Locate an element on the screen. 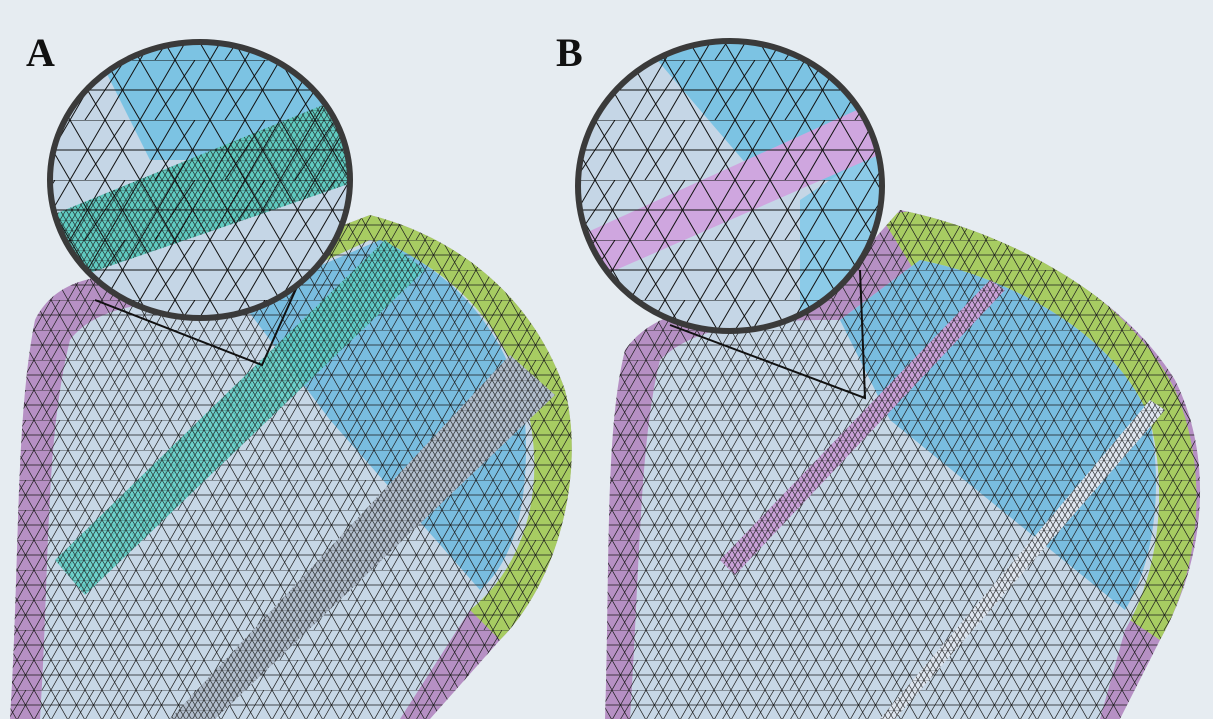  zoom-a is located at coordinates (200, 180).